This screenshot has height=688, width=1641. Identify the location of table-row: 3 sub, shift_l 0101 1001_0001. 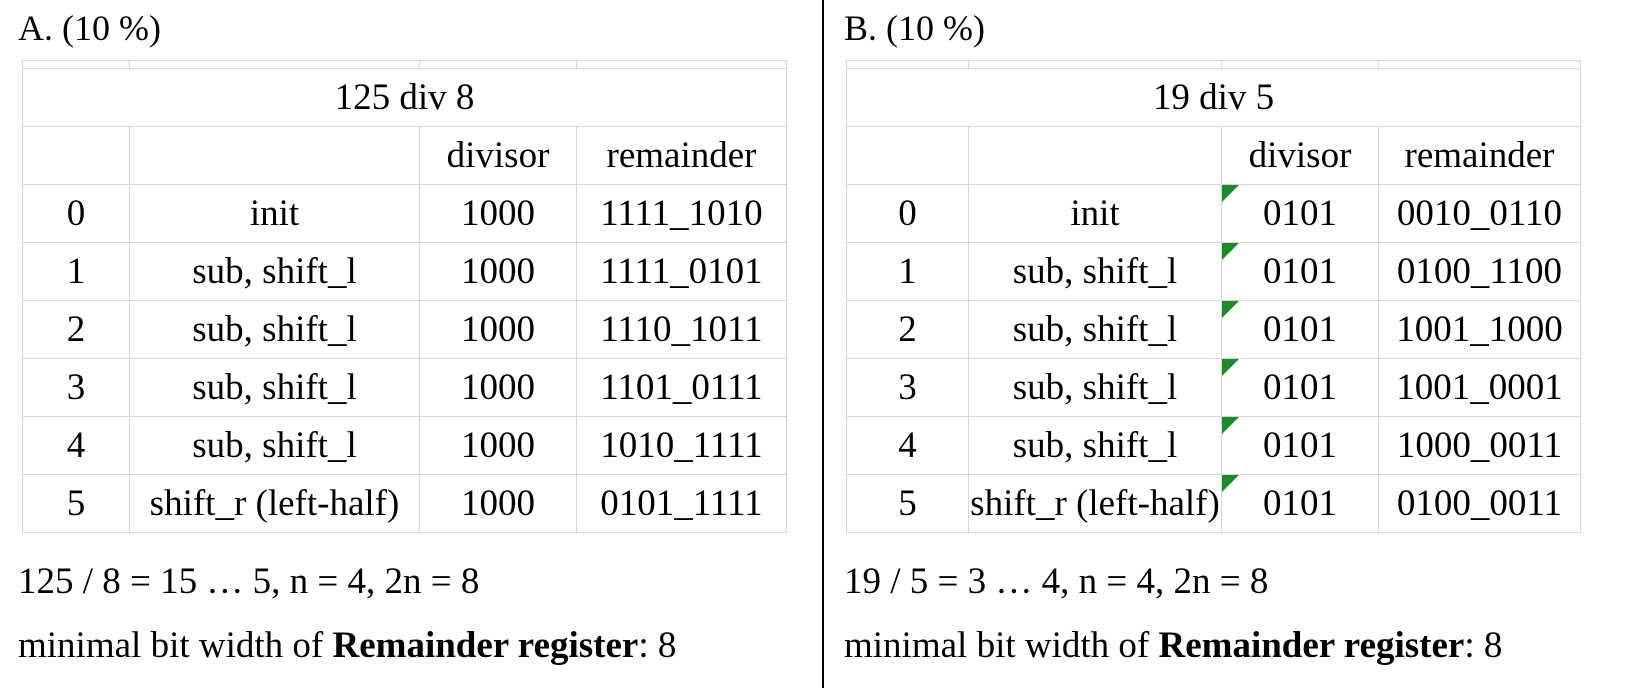
(1213, 387).